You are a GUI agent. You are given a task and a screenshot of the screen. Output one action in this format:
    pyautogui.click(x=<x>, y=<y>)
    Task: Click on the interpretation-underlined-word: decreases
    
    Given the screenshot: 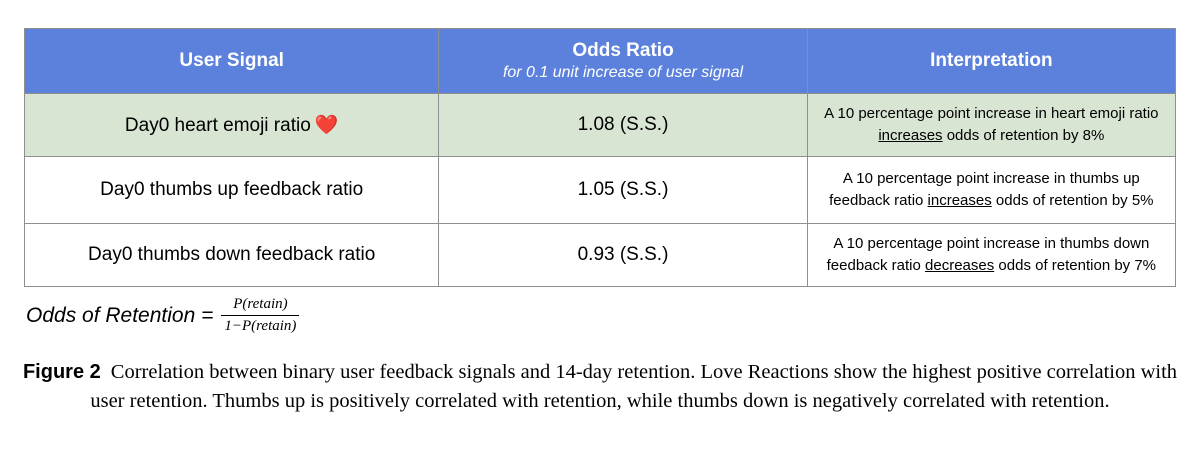 What is the action you would take?
    pyautogui.click(x=960, y=265)
    